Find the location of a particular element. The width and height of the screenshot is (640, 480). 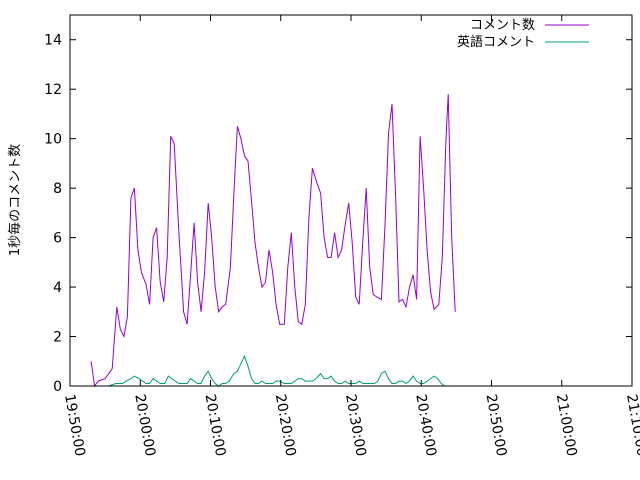

x-tick-label: 20:10:00 is located at coordinates (215, 425).